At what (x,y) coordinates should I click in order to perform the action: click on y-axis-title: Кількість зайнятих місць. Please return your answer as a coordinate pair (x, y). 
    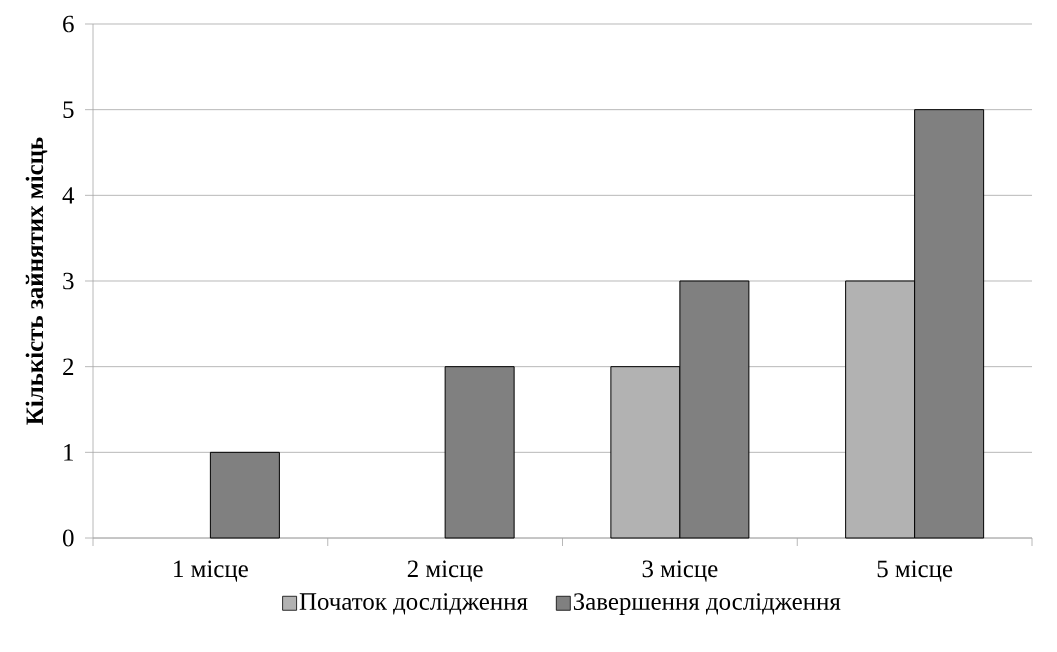
    Looking at the image, I should click on (36, 281).